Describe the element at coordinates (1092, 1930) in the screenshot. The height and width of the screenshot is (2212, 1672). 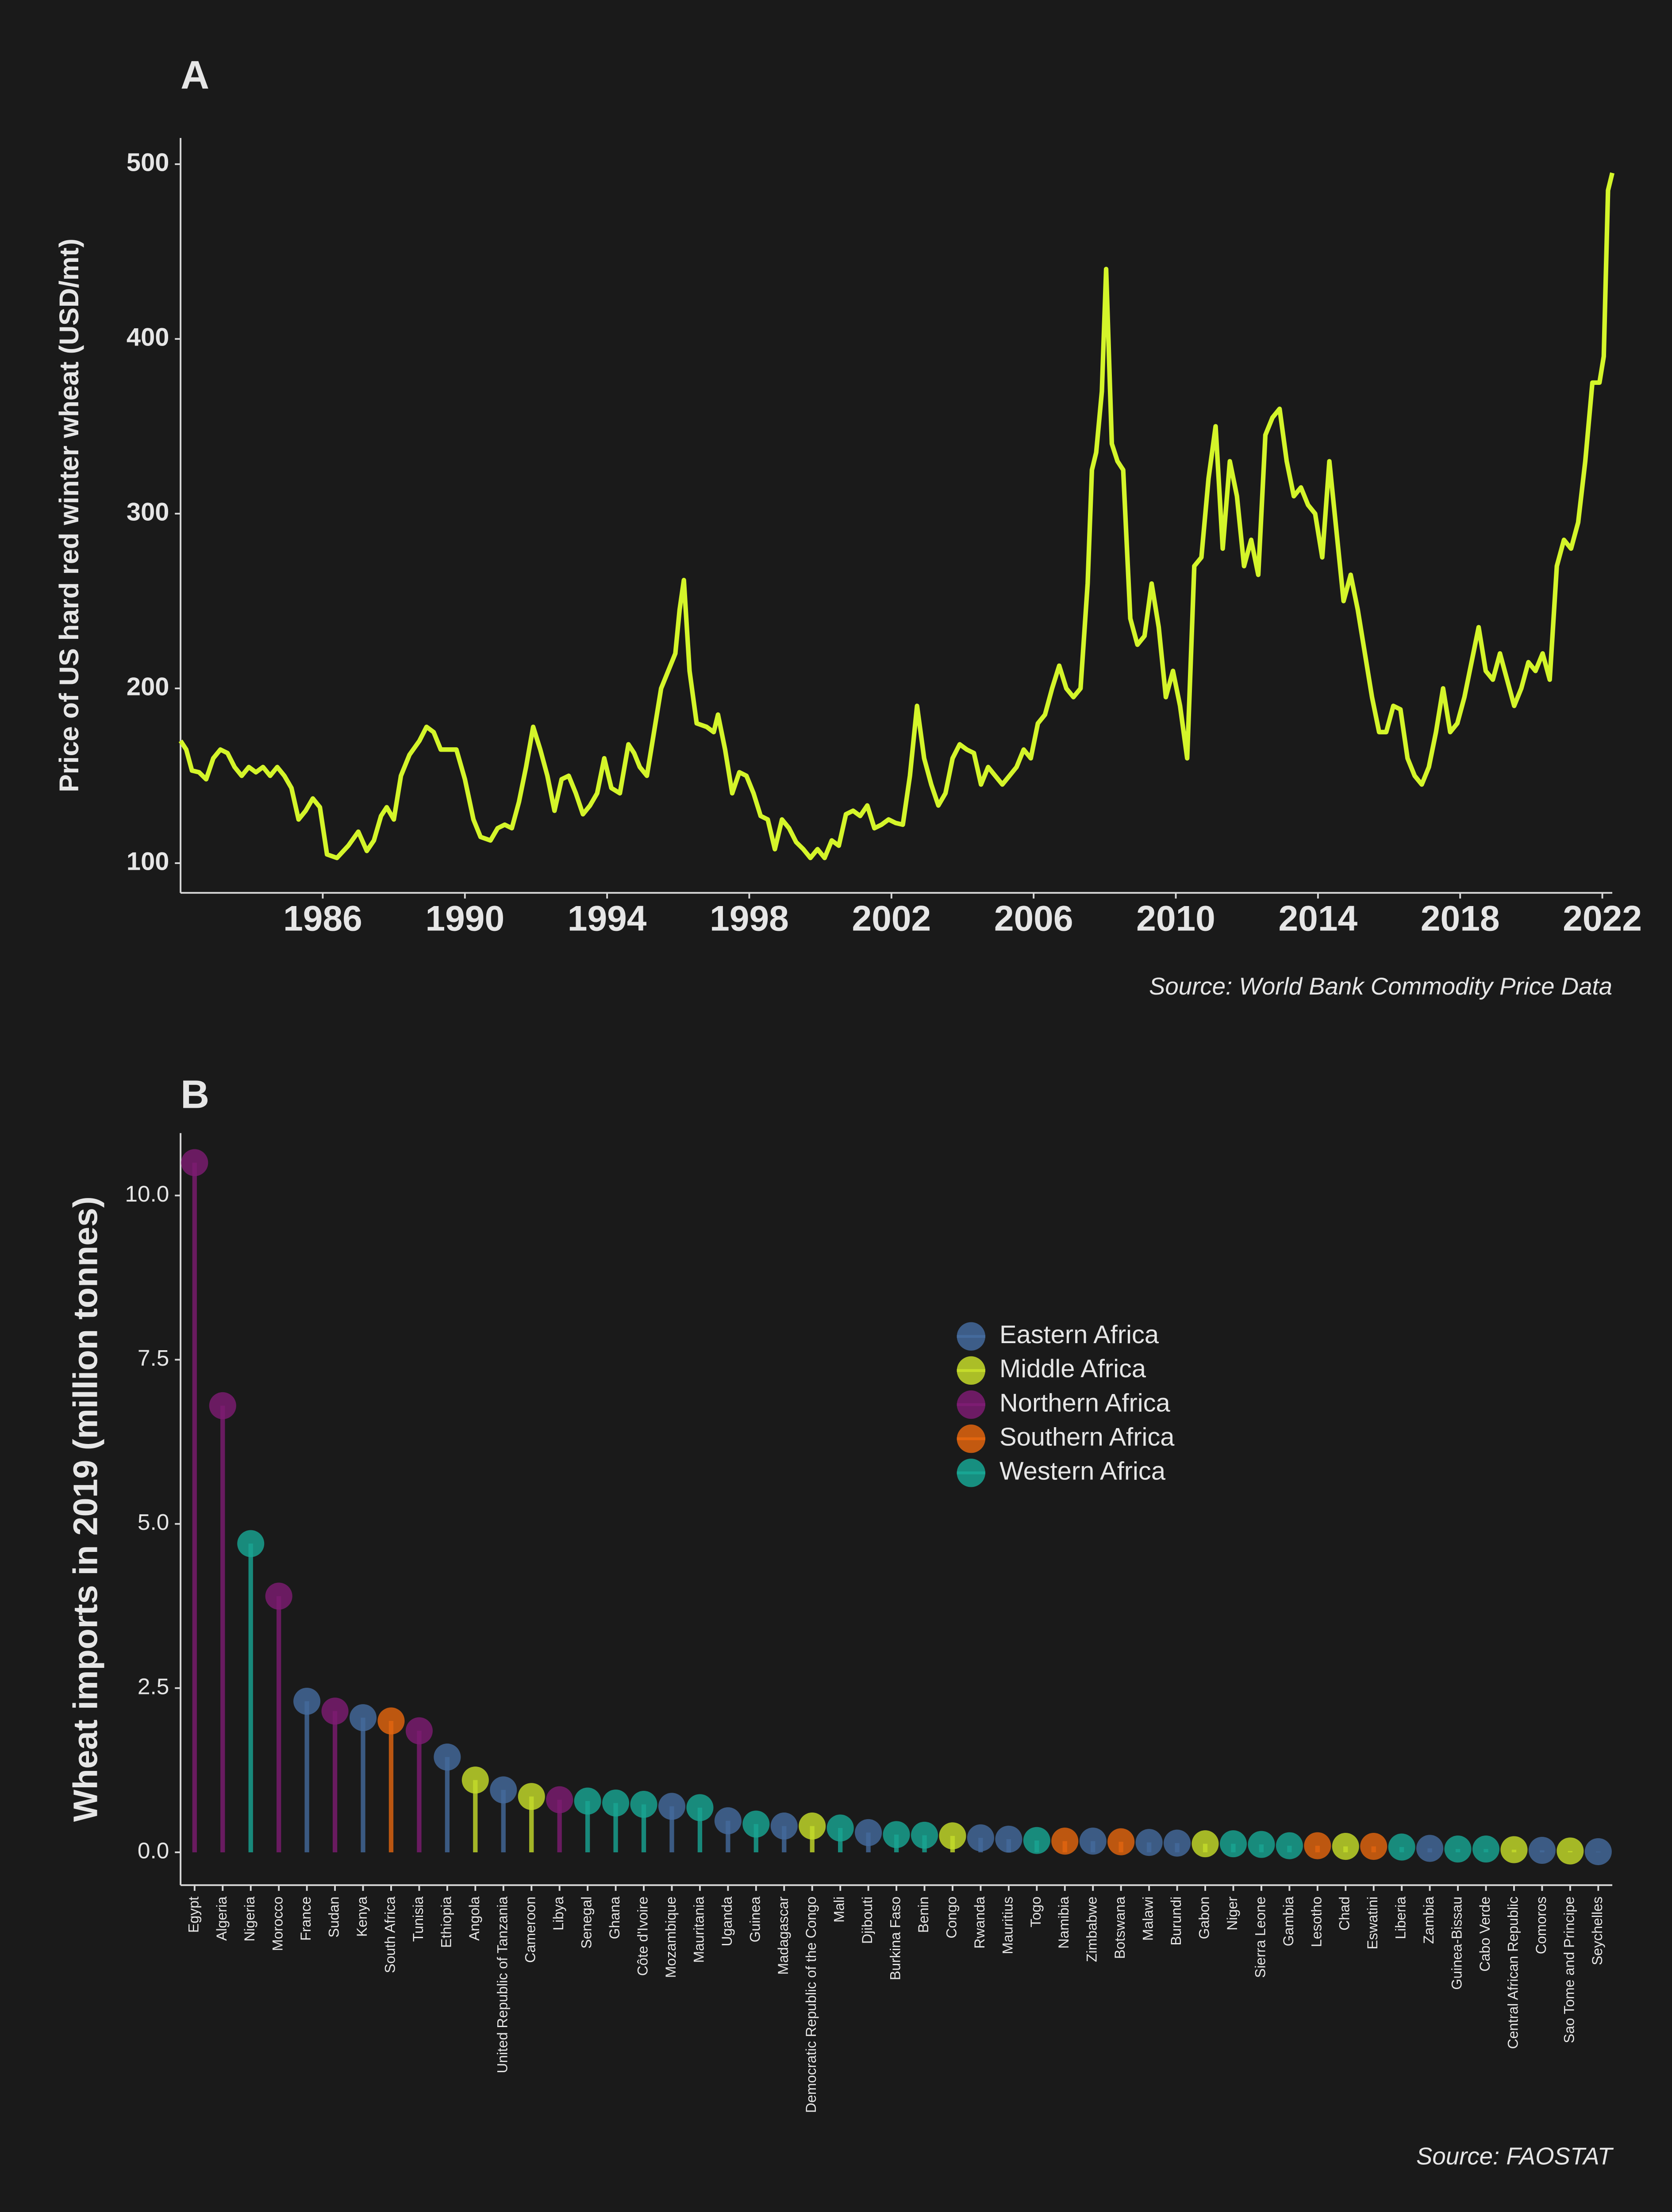
I see `x-tick-label: Zimbabwe` at that location.